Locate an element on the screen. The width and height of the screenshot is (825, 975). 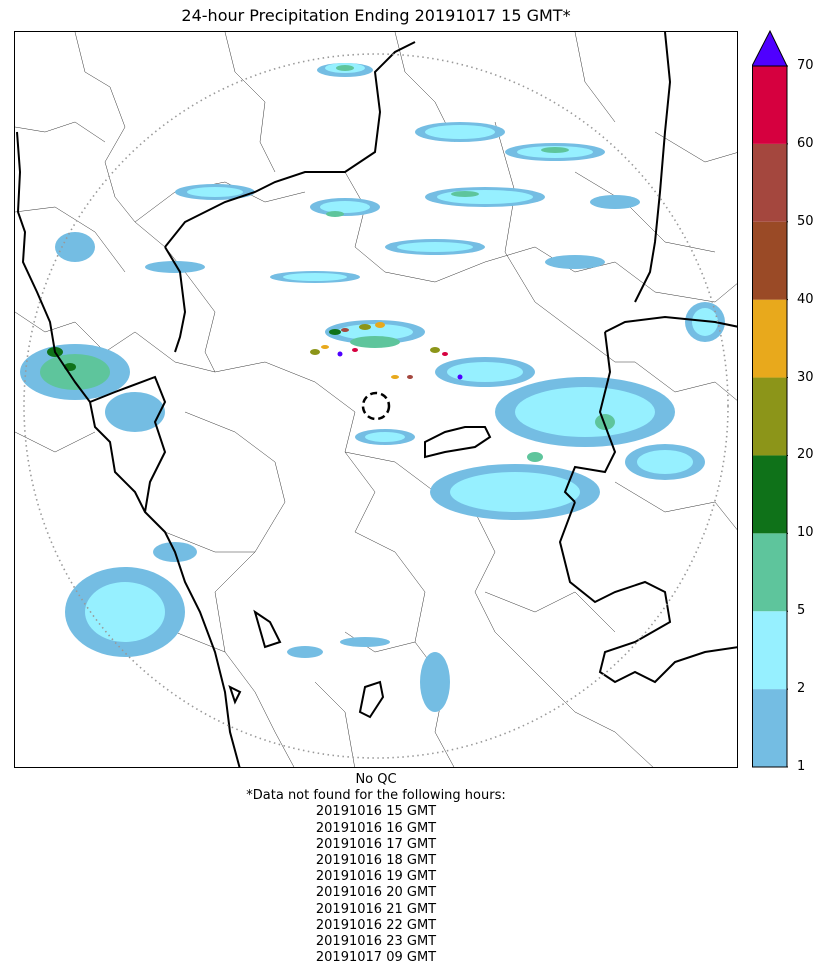
qc-note: No QC is located at coordinates (376, 779).